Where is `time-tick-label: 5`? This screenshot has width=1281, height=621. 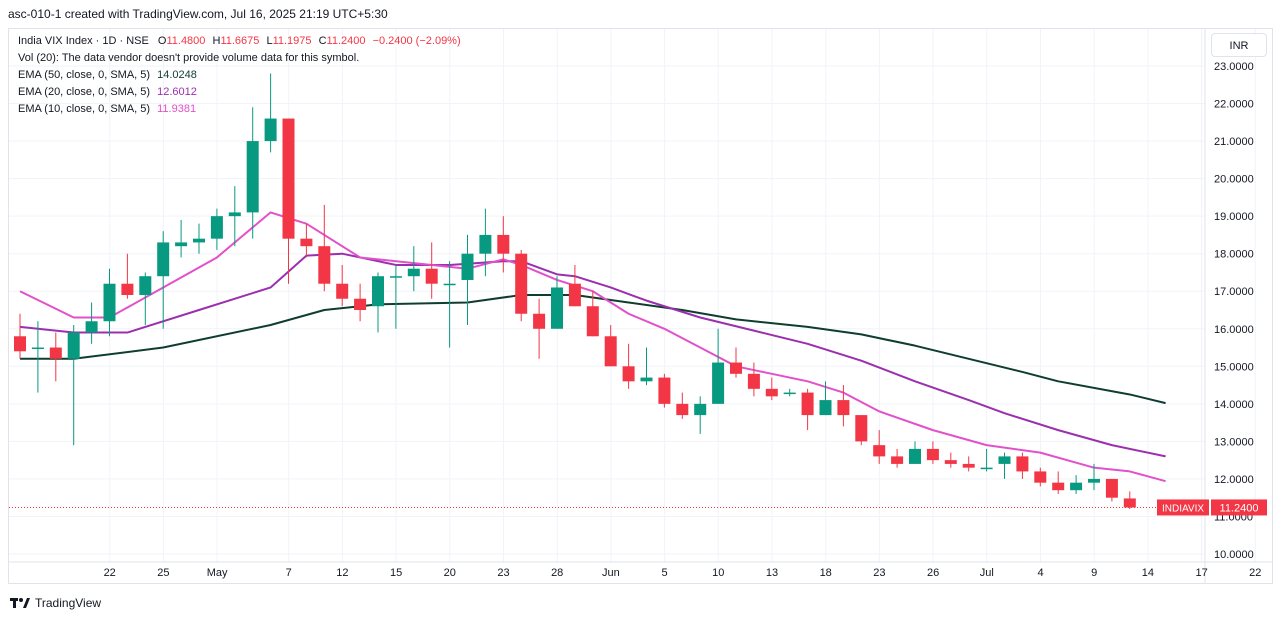 time-tick-label: 5 is located at coordinates (665, 573).